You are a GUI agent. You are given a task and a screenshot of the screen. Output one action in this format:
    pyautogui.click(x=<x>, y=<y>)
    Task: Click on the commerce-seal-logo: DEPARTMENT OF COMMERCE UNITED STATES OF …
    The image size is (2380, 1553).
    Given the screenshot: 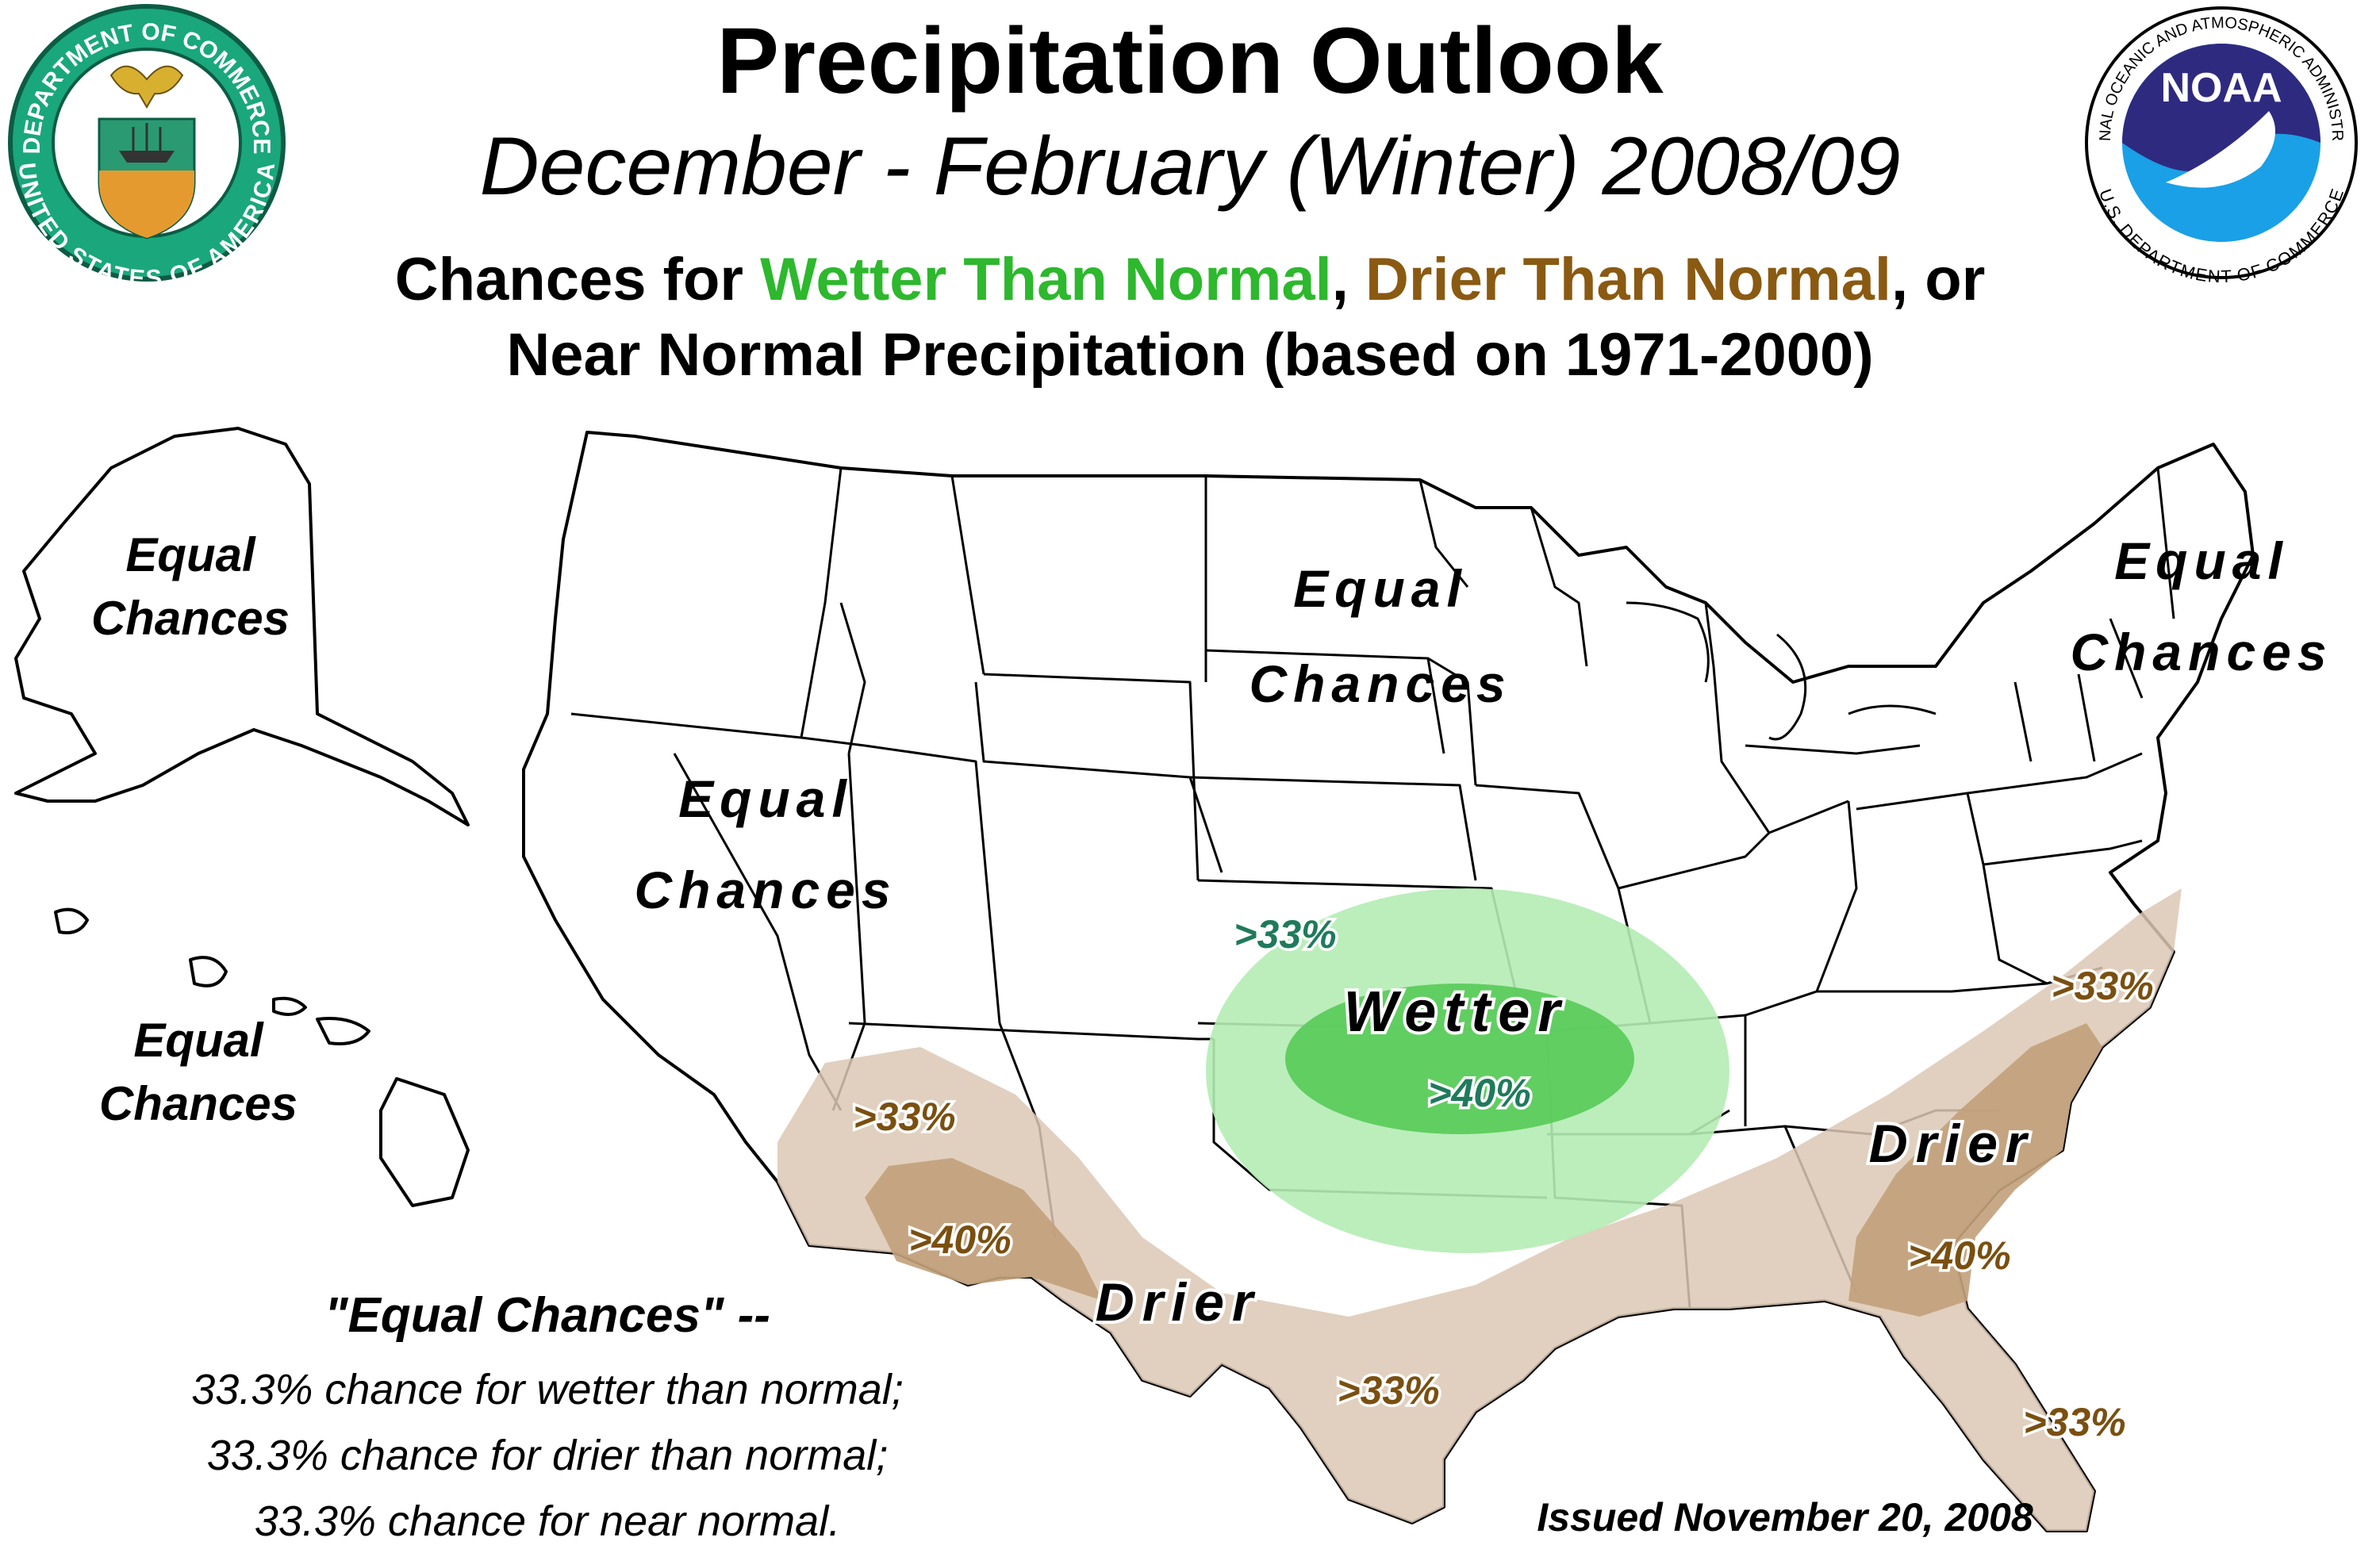 What is the action you would take?
    pyautogui.click(x=147, y=148)
    